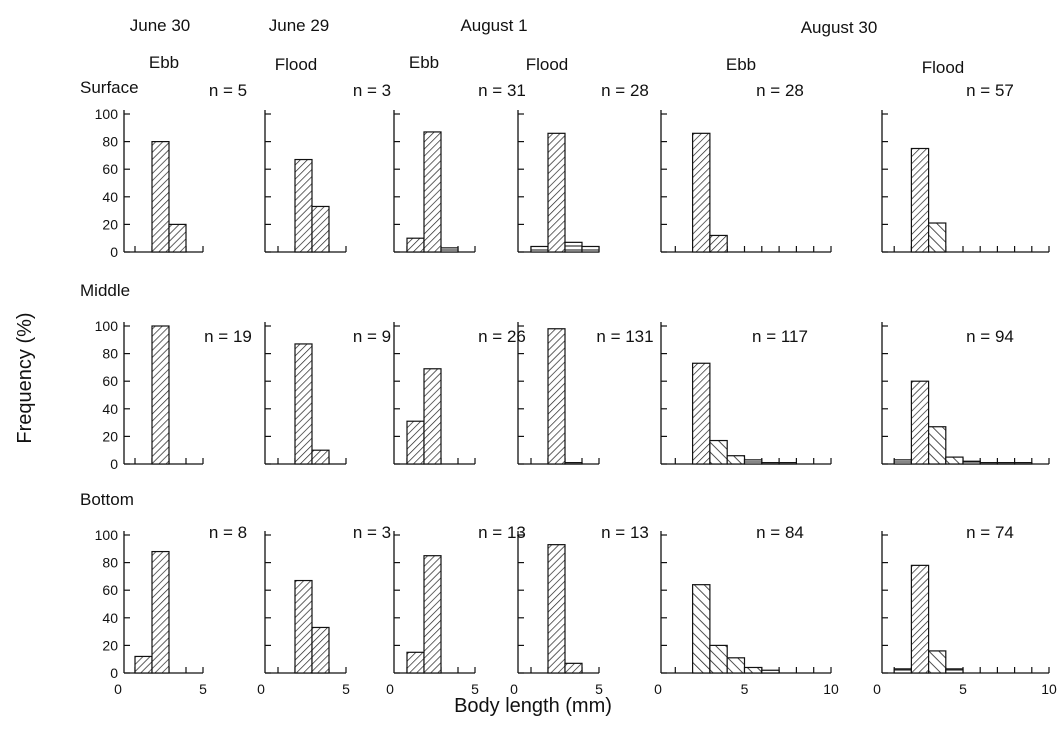 This screenshot has width=1063, height=742. I want to click on panel-middle-august-1-ebb: n = 26, so click(459, 393).